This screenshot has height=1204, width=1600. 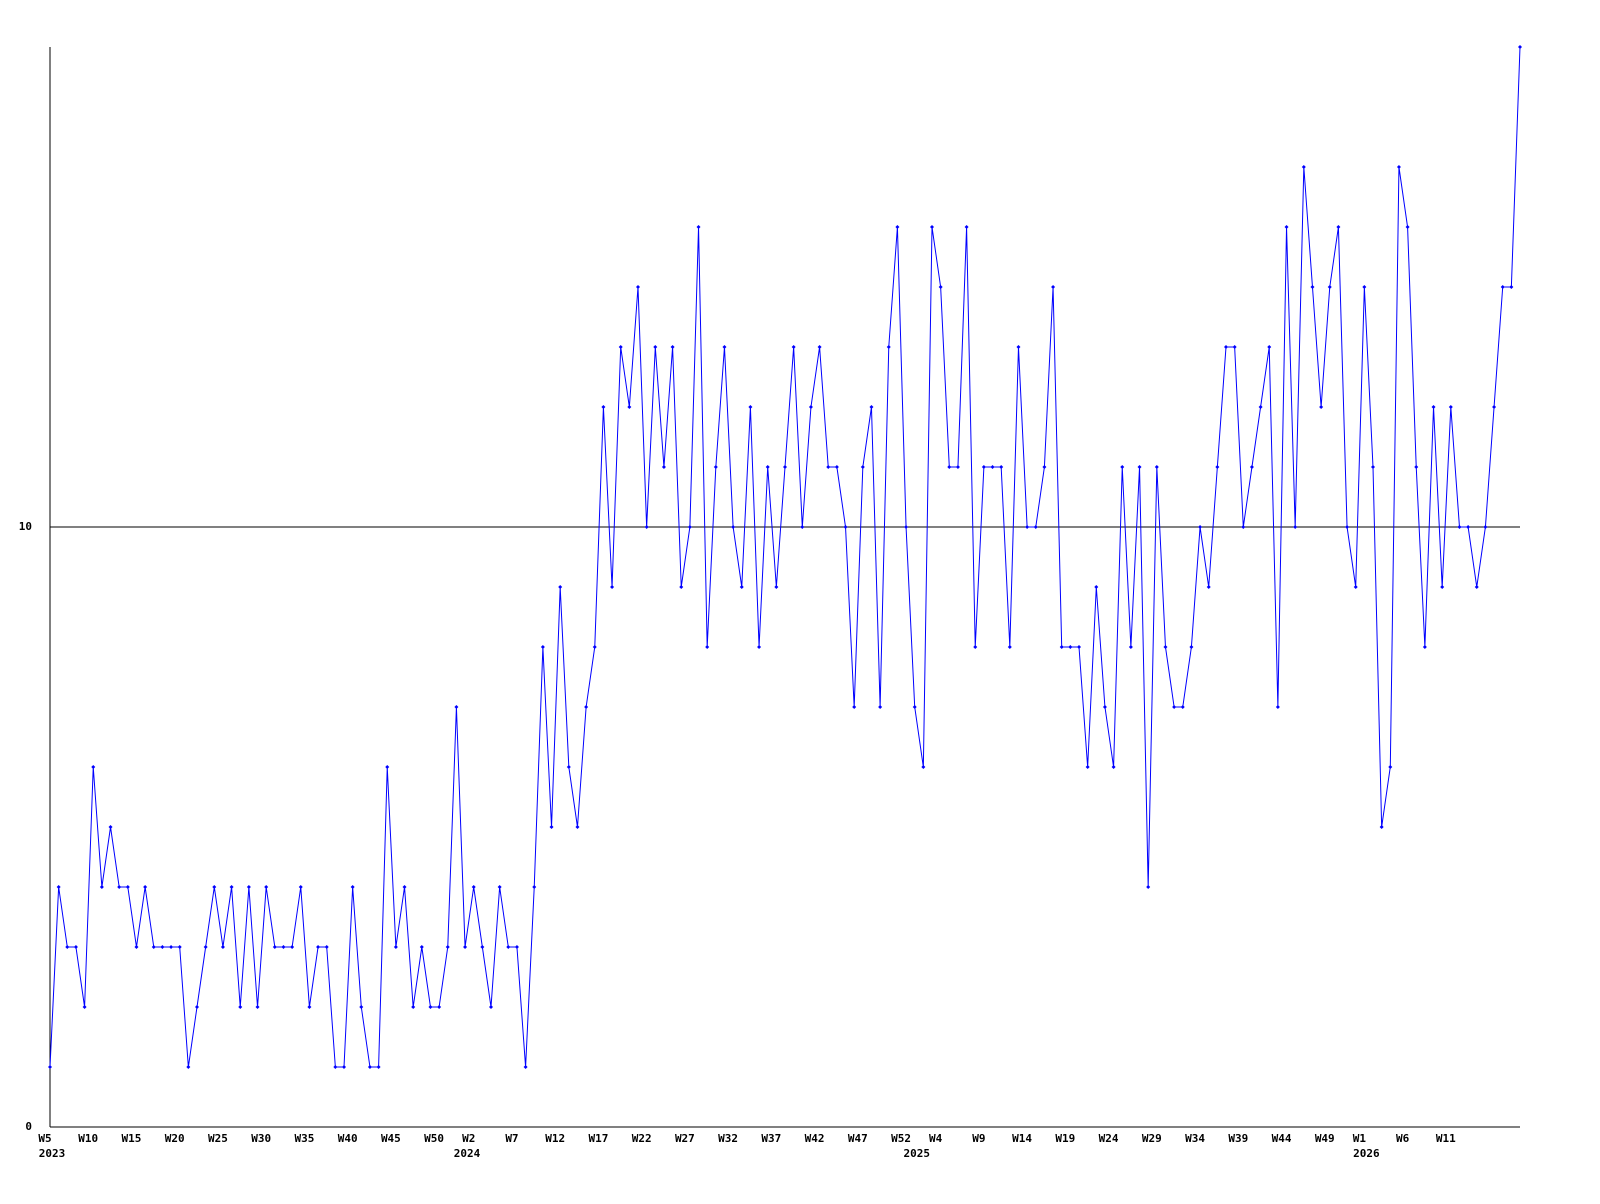 I want to click on x-tick-label: W5, so click(x=44, y=1138).